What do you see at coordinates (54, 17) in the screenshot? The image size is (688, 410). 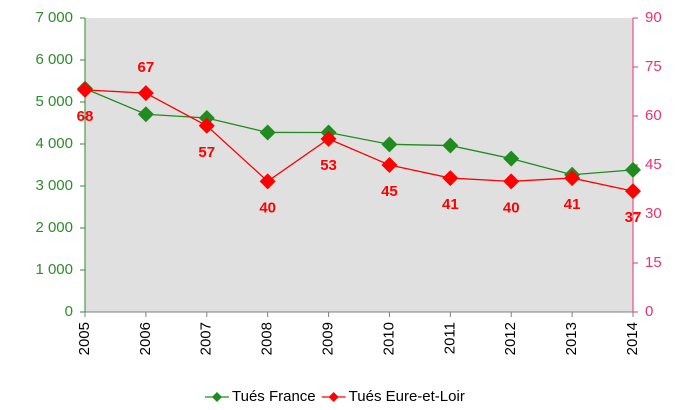 I see `y-tick-label: 7 000` at bounding box center [54, 17].